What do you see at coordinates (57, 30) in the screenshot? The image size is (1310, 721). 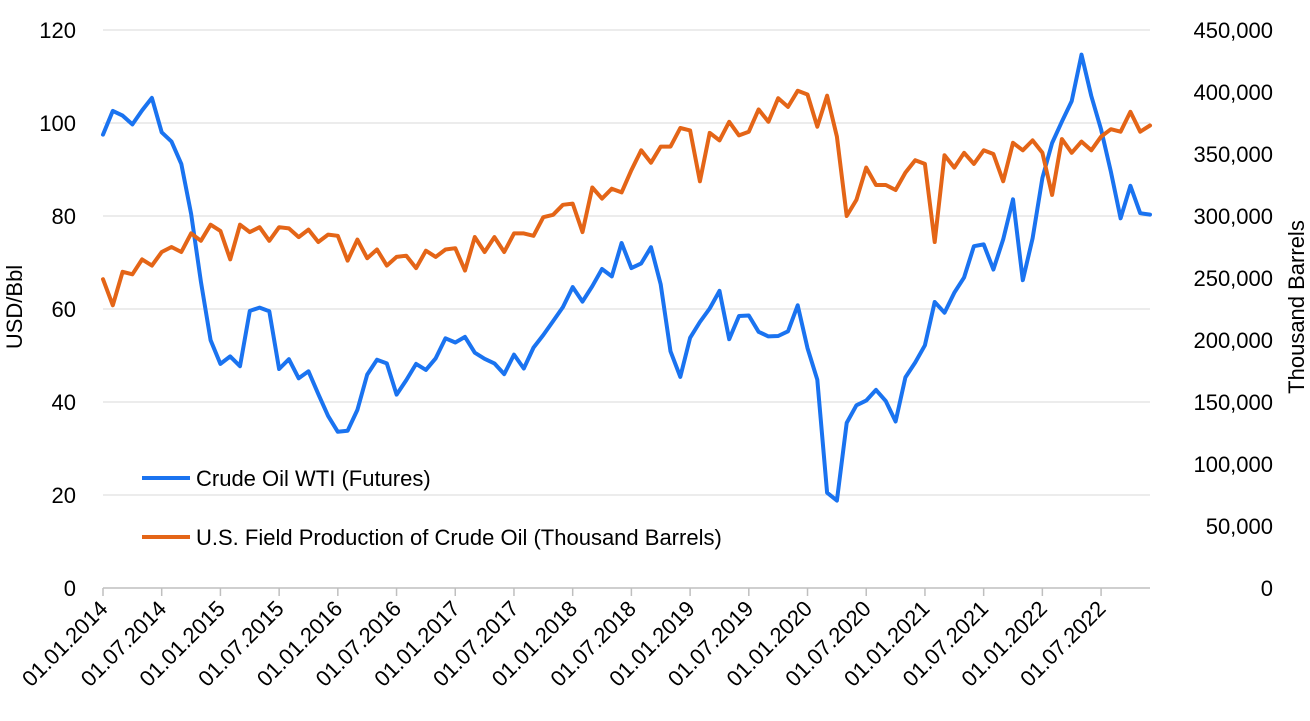 I see `left-tick-label: 120` at bounding box center [57, 30].